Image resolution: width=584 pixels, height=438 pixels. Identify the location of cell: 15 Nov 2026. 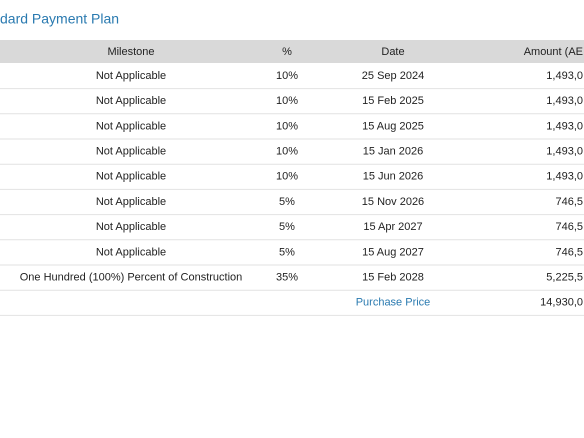
(393, 202).